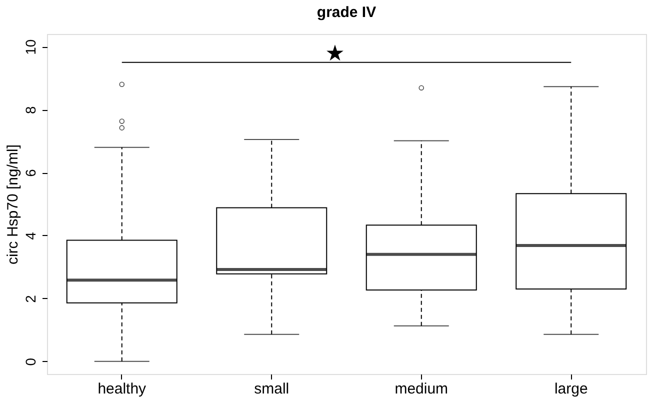  I want to click on y-tick-label: 2, so click(30, 298).